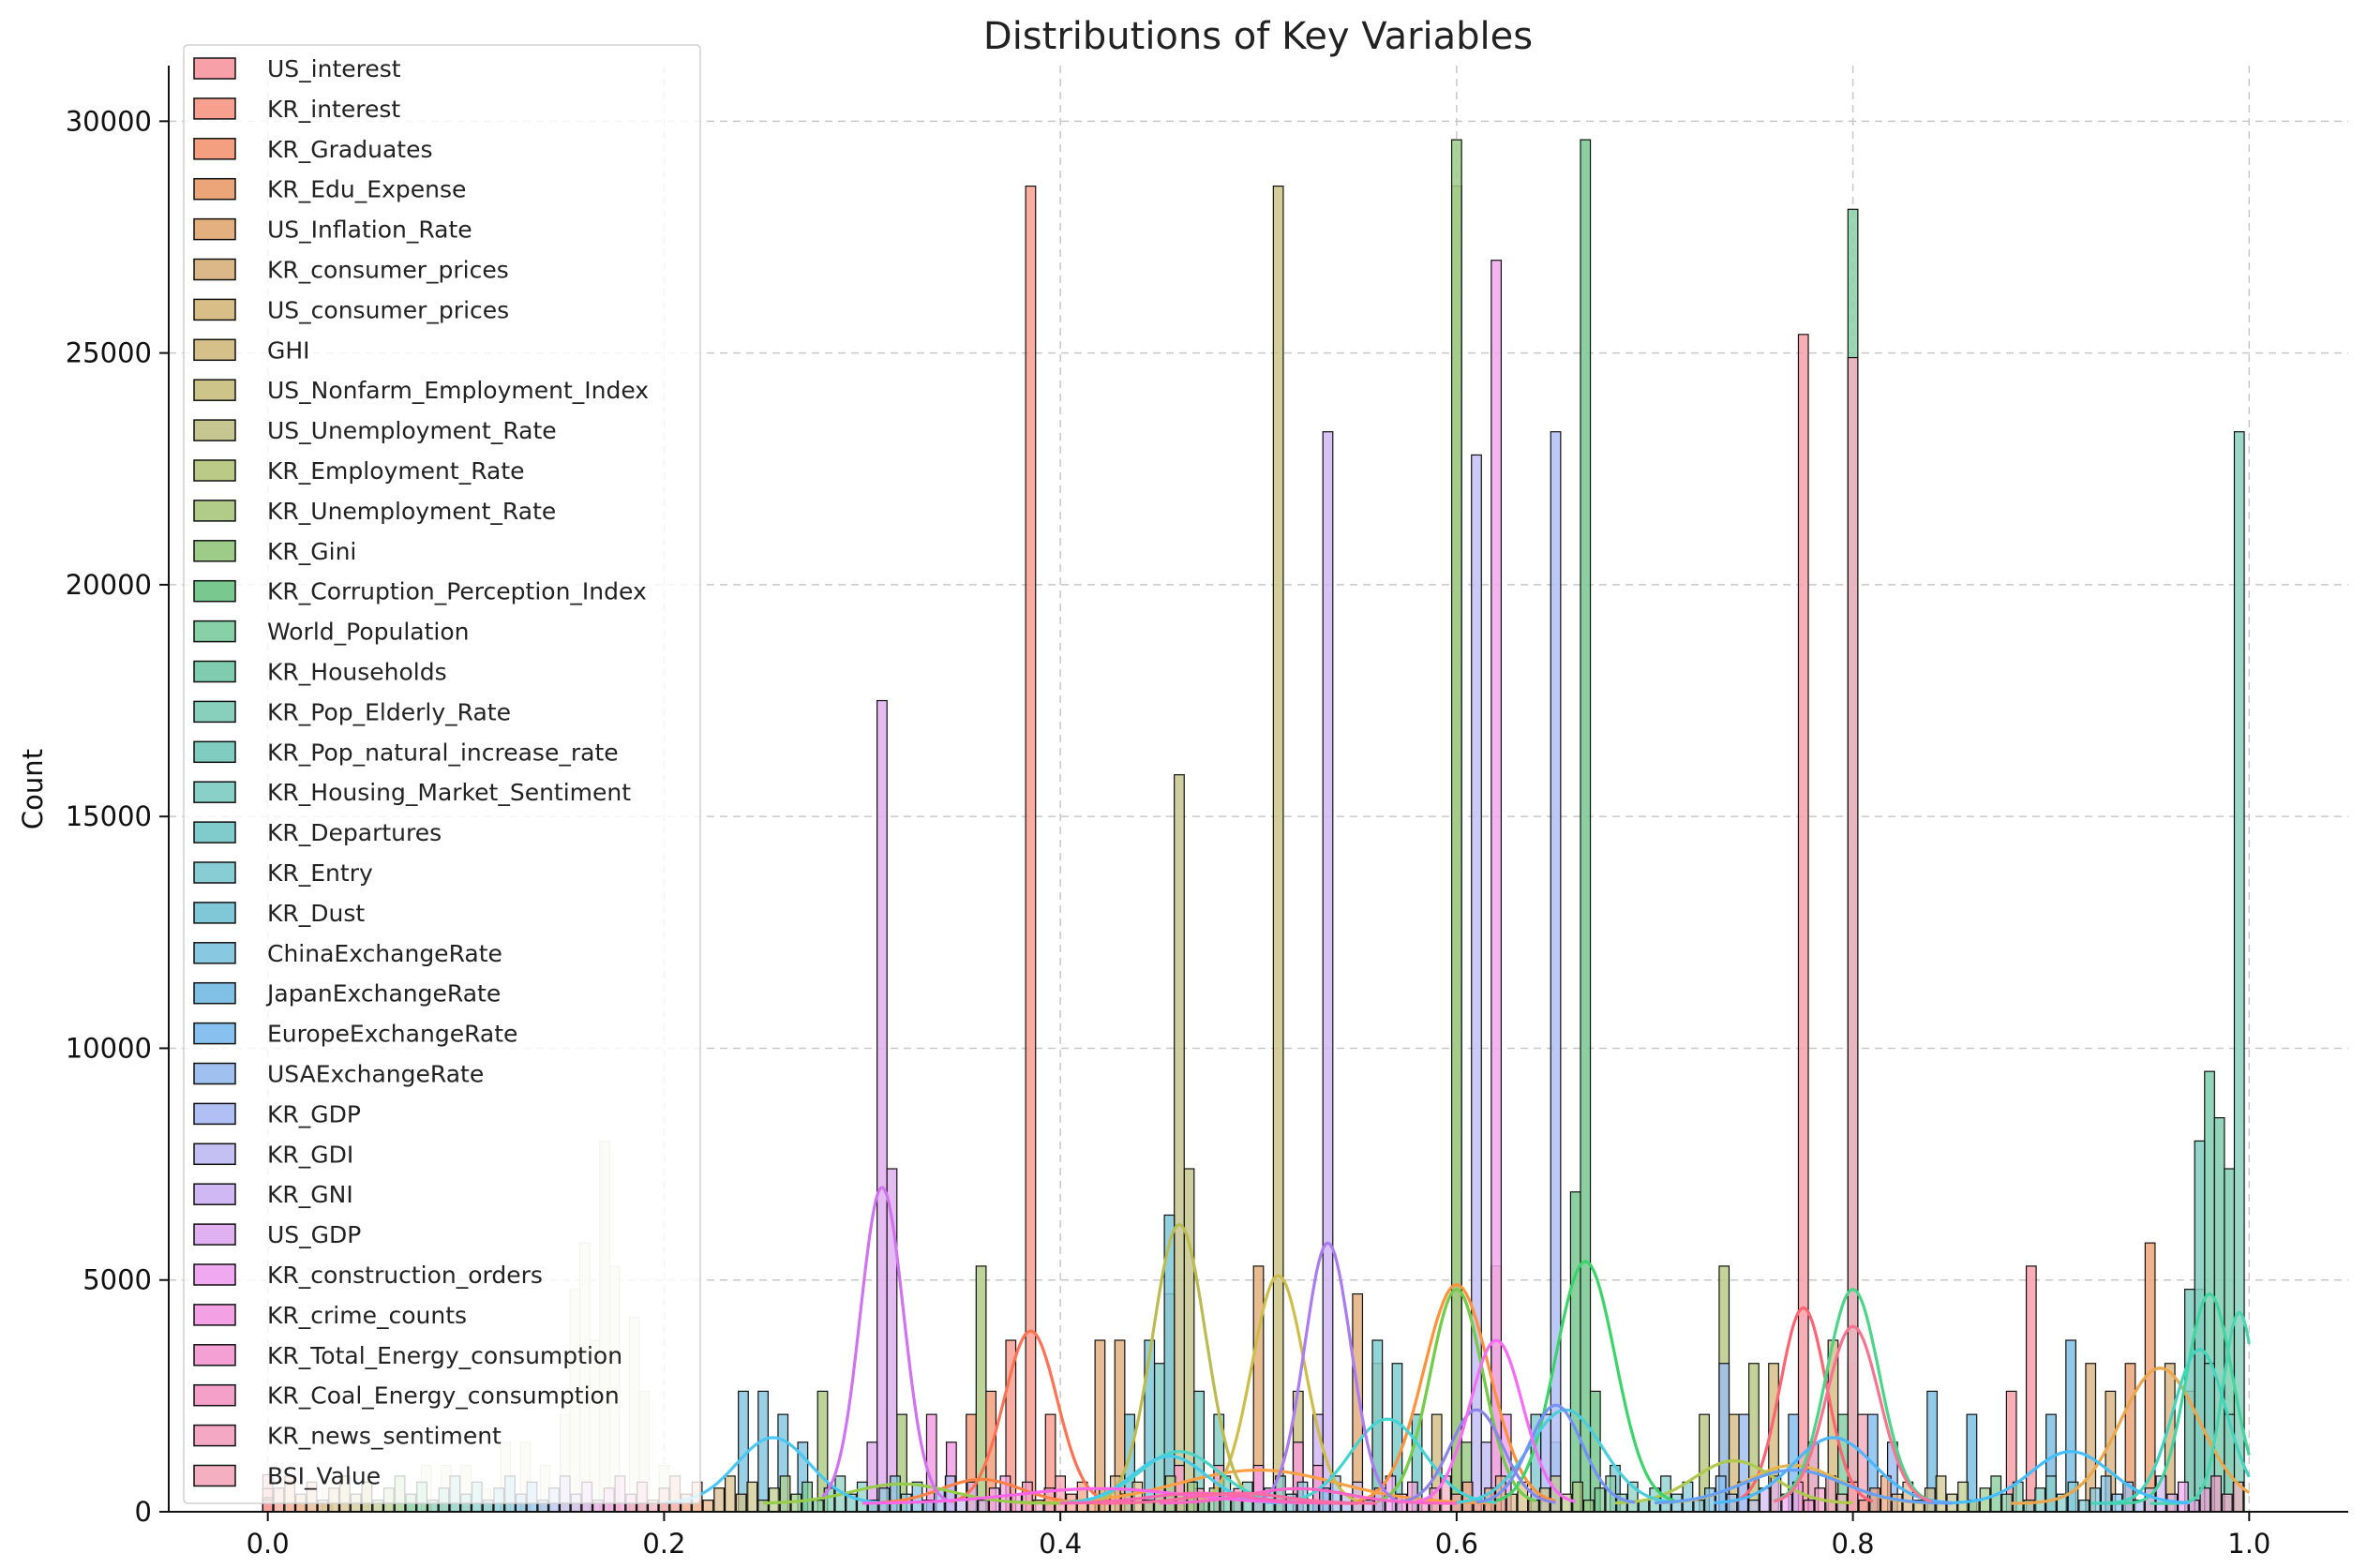  Describe the element at coordinates (1278, 849) in the screenshot. I see `bar-us-nonfarm-employment-index` at that location.